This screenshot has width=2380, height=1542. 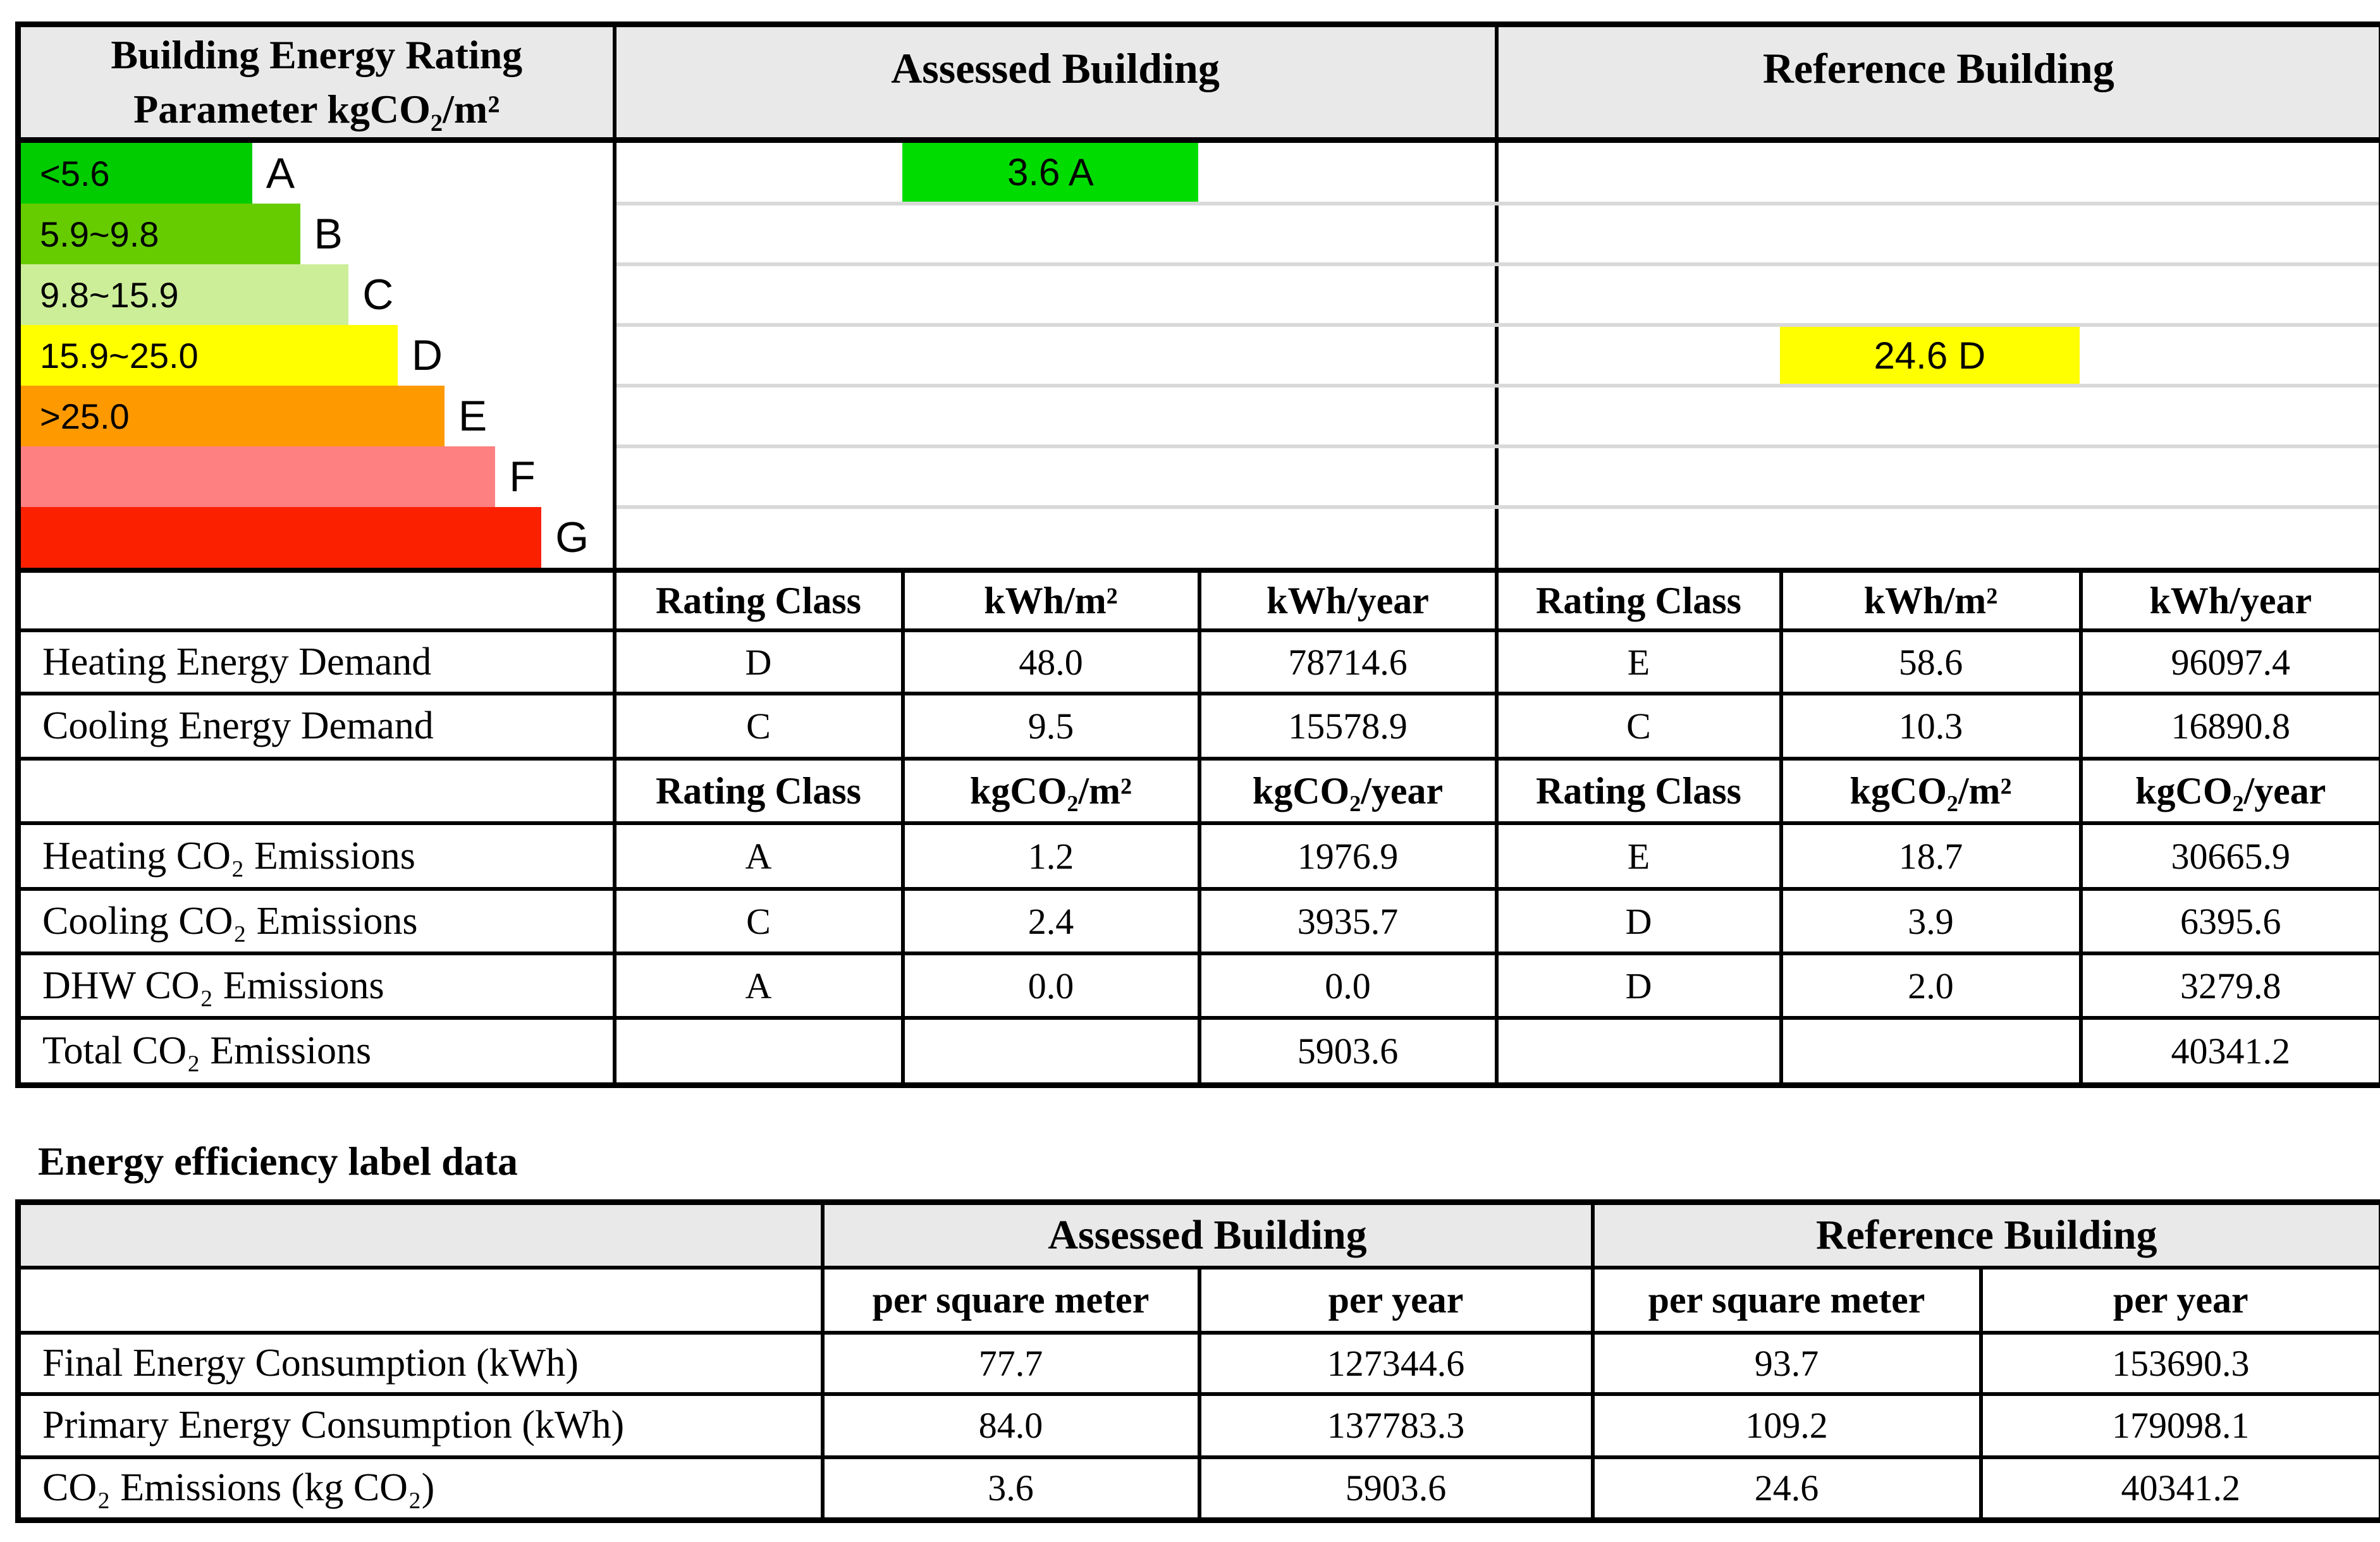 I want to click on value-cell: 24.6, so click(x=1786, y=1488).